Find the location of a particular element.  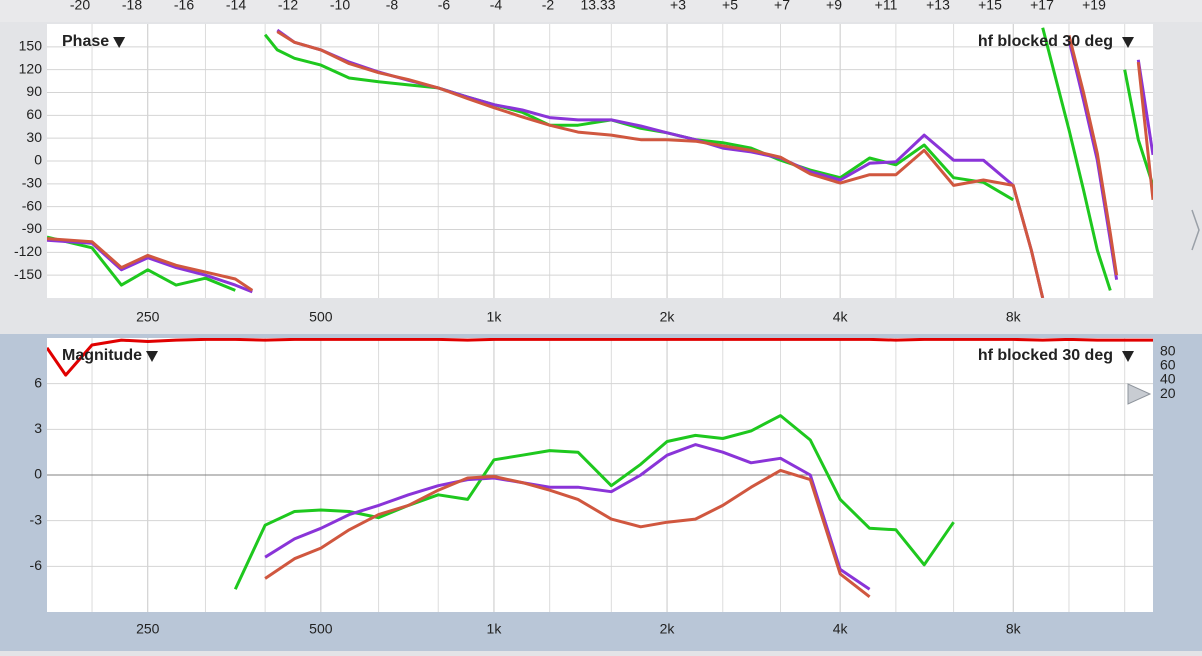

y-tick-label: -120 is located at coordinates (28, 251).